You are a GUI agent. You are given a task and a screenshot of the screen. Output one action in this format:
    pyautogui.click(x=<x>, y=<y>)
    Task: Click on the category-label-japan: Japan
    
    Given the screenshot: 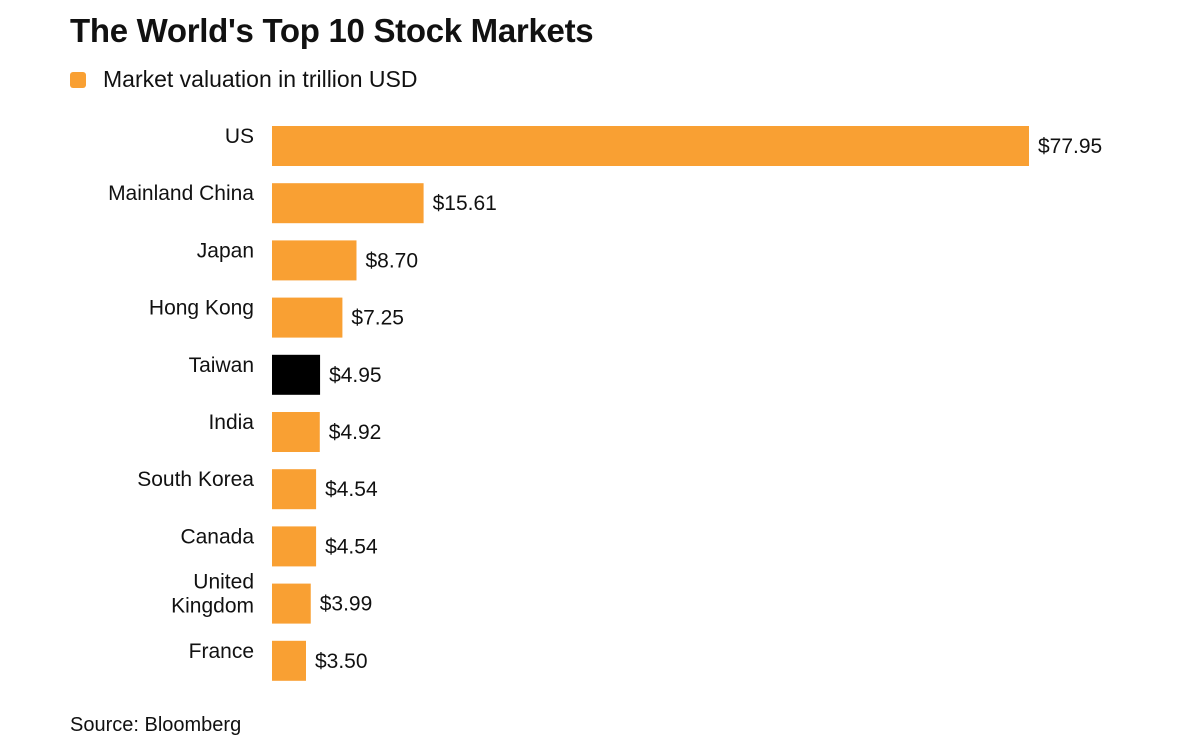 What is the action you would take?
    pyautogui.click(x=225, y=250)
    